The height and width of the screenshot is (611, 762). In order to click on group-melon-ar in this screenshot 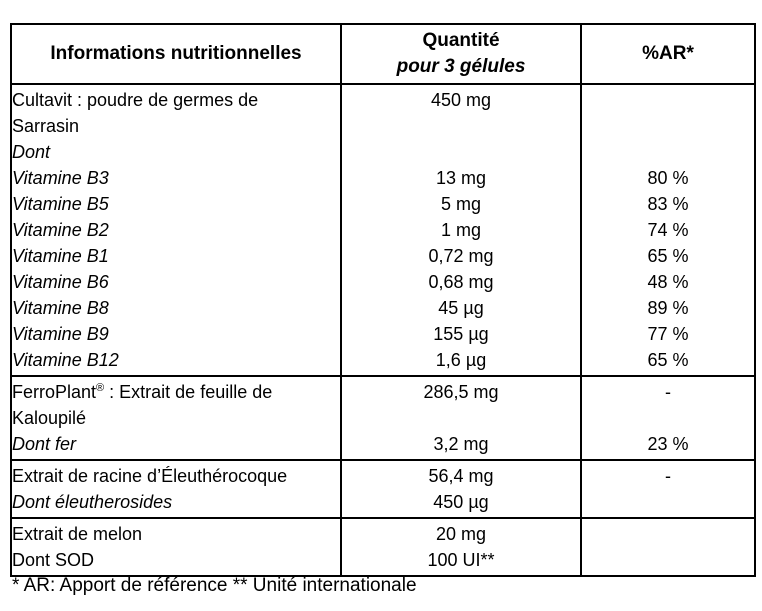, I will do `click(668, 547)`.